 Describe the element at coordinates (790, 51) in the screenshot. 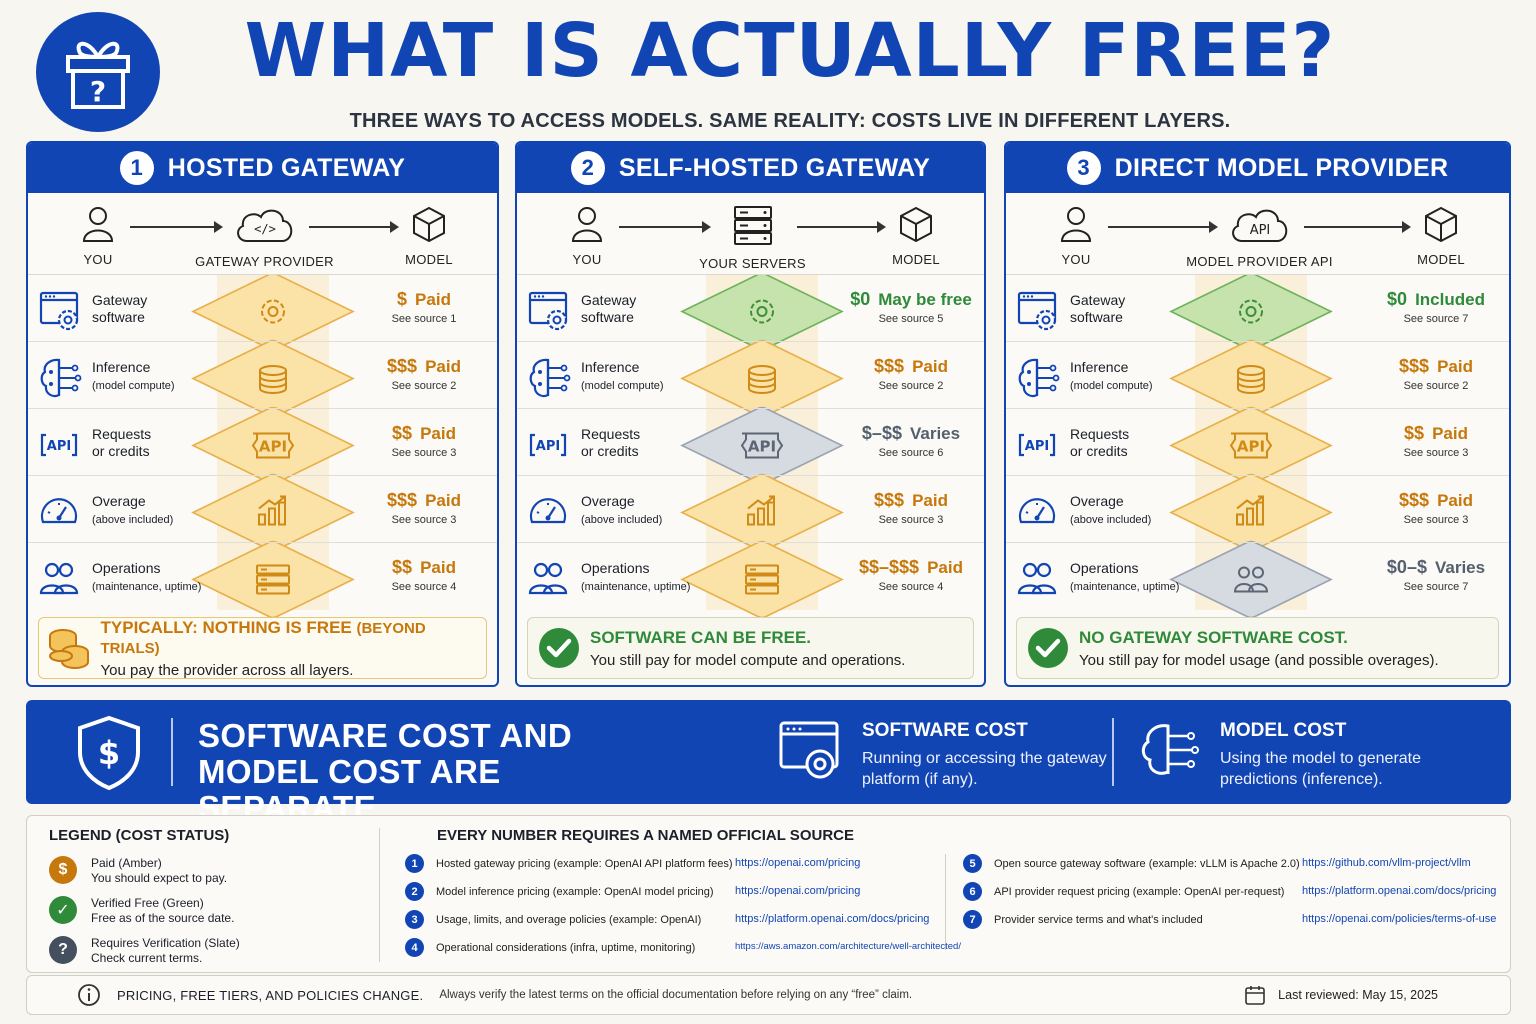

I see `page-title: WHAT IS ACTUALLY FREE?` at that location.